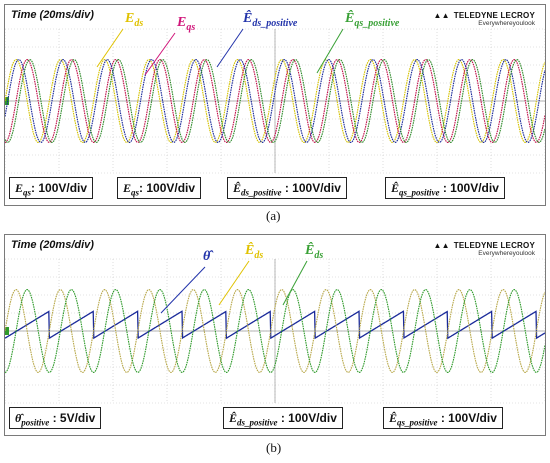 The image size is (550, 463). What do you see at coordinates (372, 20) in the screenshot?
I see `annotation-e-qs-positive: Êqs_positive` at bounding box center [372, 20].